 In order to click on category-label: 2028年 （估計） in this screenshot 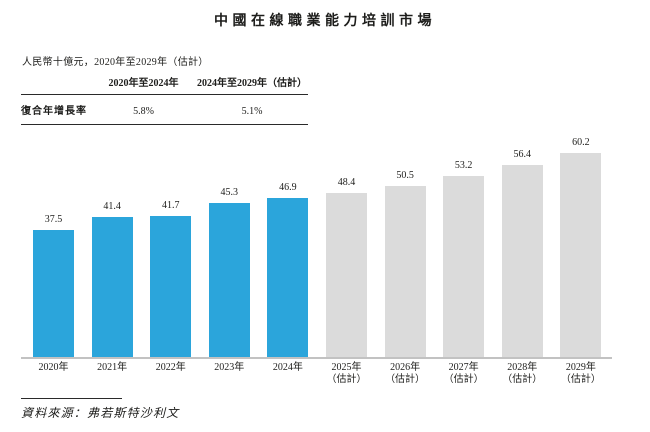, I will do `click(522, 373)`.